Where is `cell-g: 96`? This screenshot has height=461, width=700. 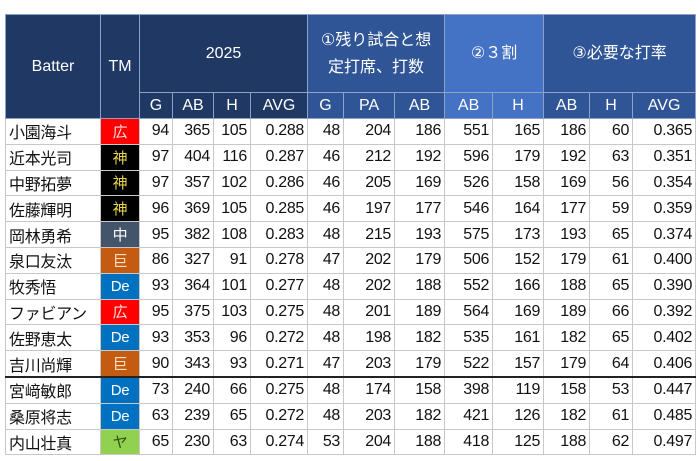 cell-g: 96 is located at coordinates (156, 209).